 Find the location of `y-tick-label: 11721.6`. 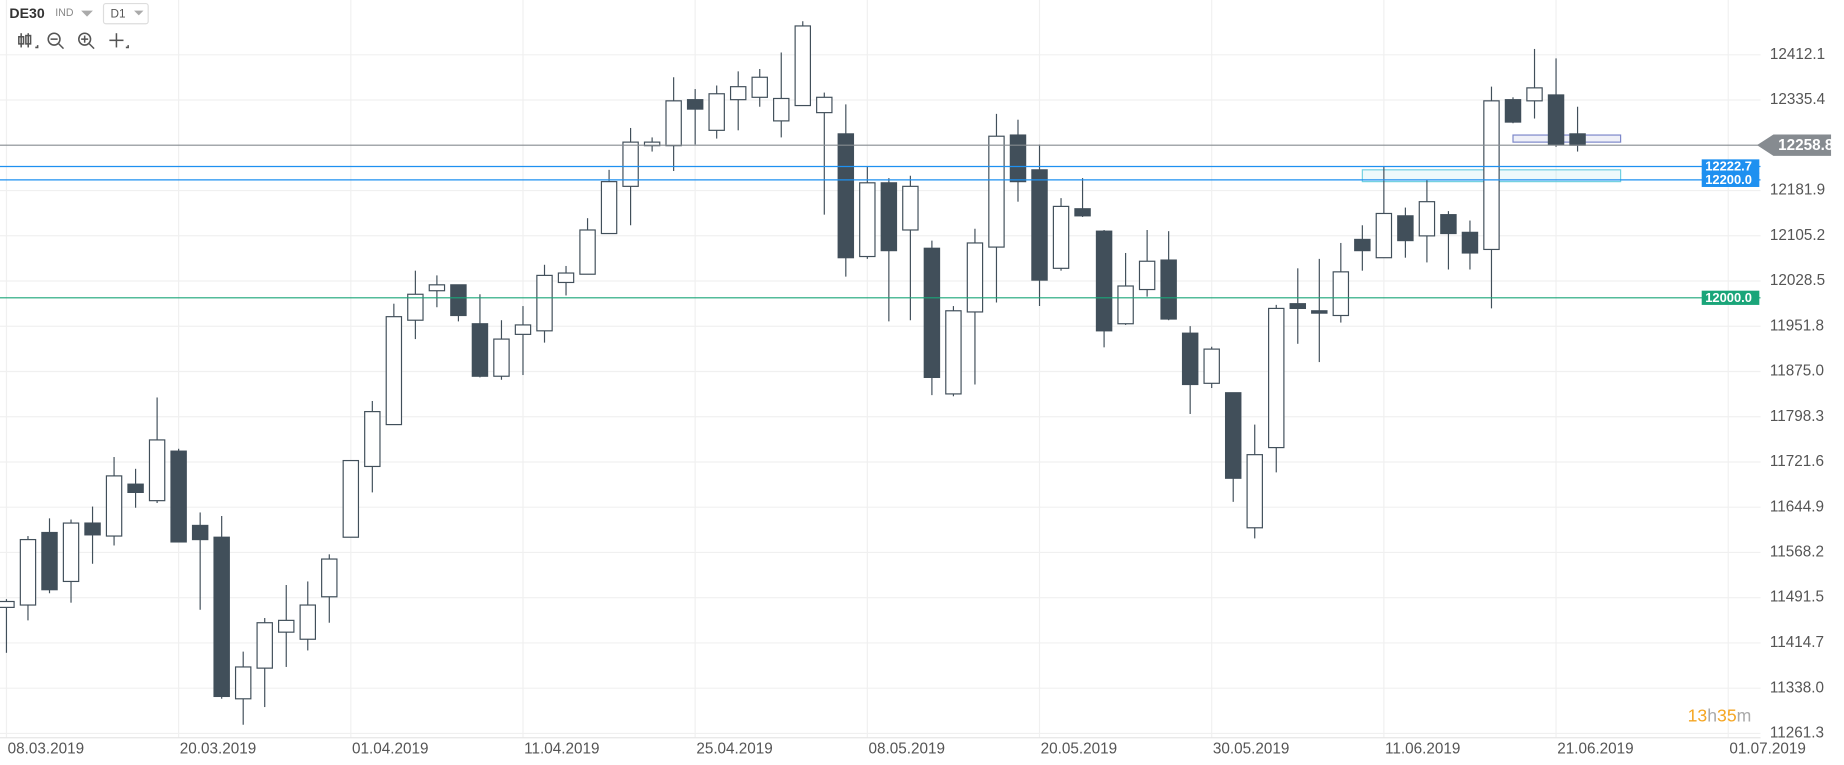

y-tick-label: 11721.6 is located at coordinates (1797, 461).